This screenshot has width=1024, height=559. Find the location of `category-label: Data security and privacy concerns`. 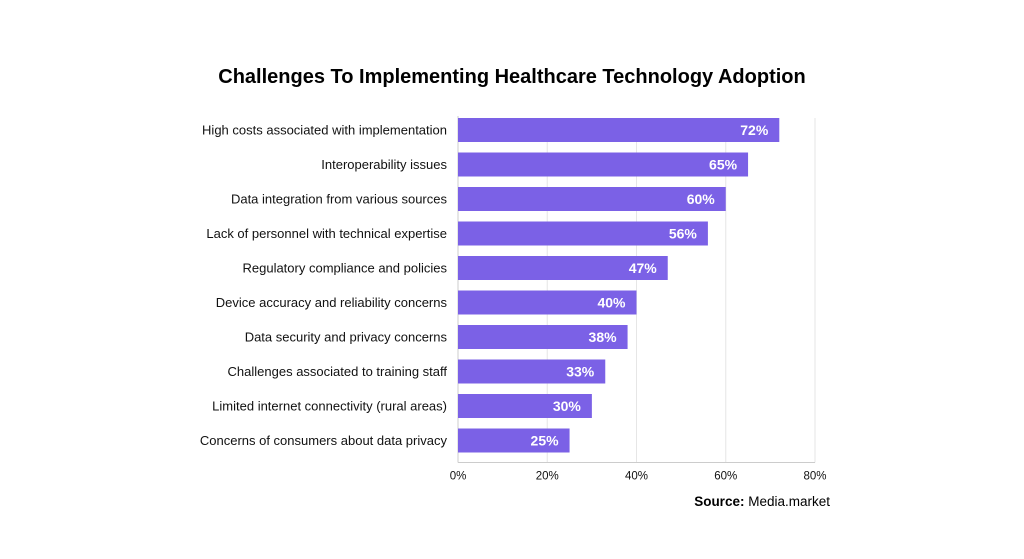

category-label: Data security and privacy concerns is located at coordinates (346, 337).